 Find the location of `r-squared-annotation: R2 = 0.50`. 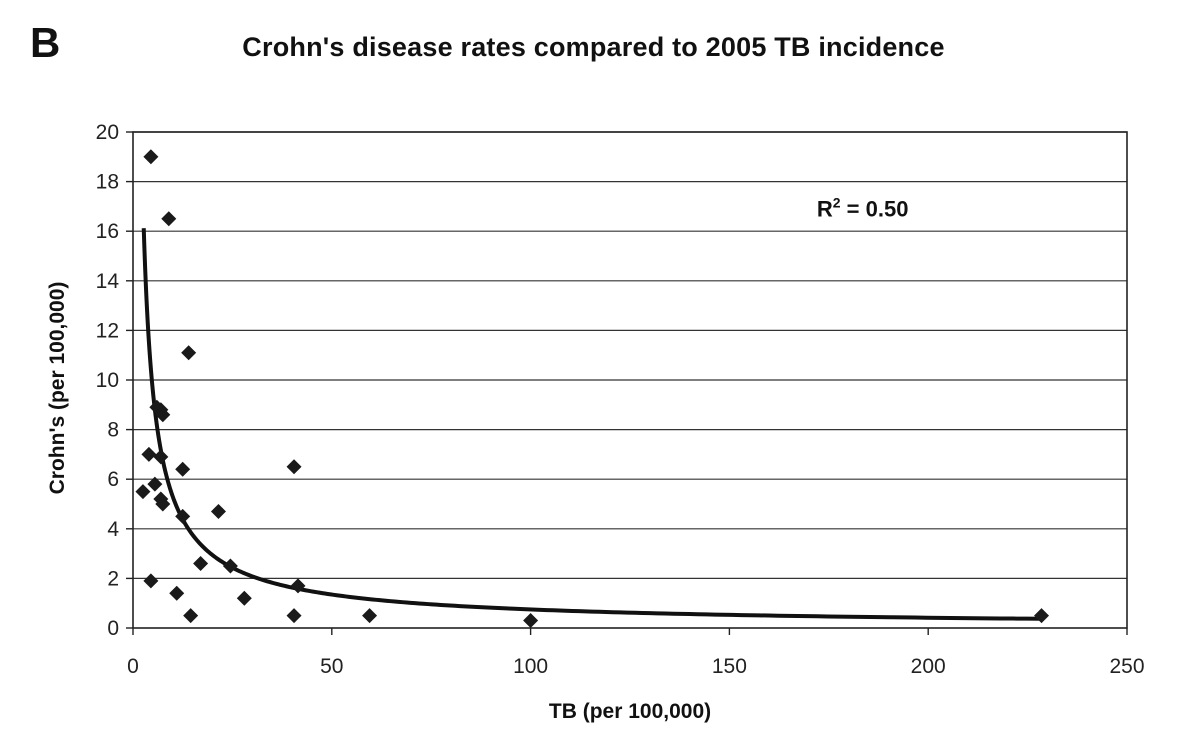

r-squared-annotation: R2 = 0.50 is located at coordinates (863, 207).